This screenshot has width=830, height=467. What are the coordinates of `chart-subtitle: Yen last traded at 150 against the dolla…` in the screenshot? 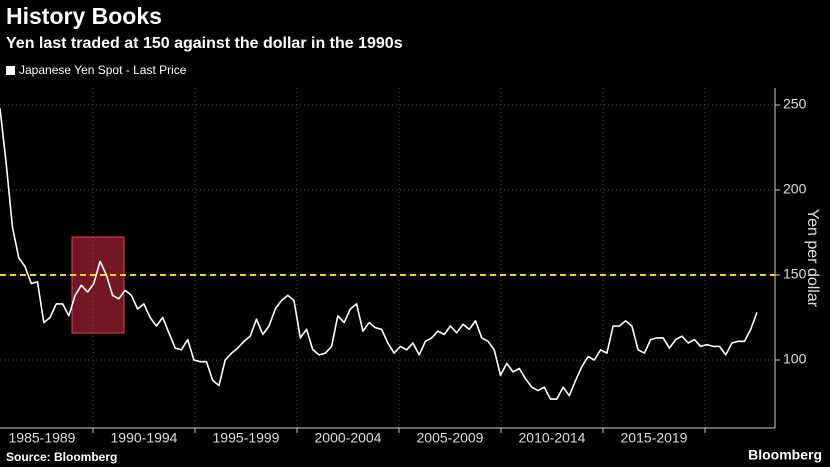 It's located at (204, 43).